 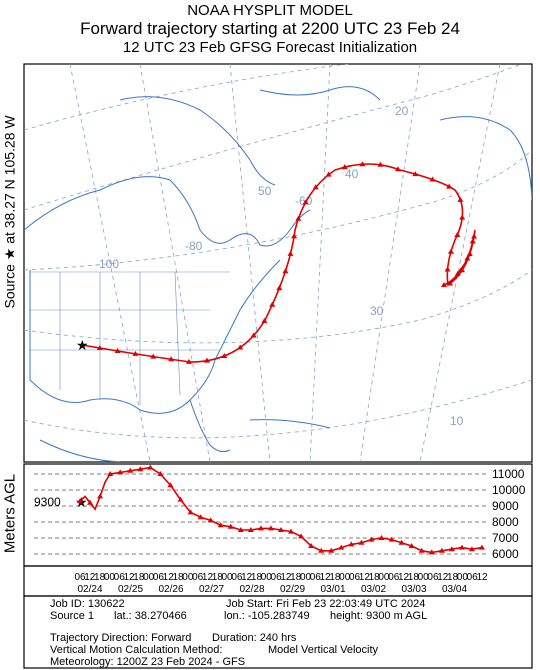 I want to click on lat-label-40: 40, so click(x=352, y=174).